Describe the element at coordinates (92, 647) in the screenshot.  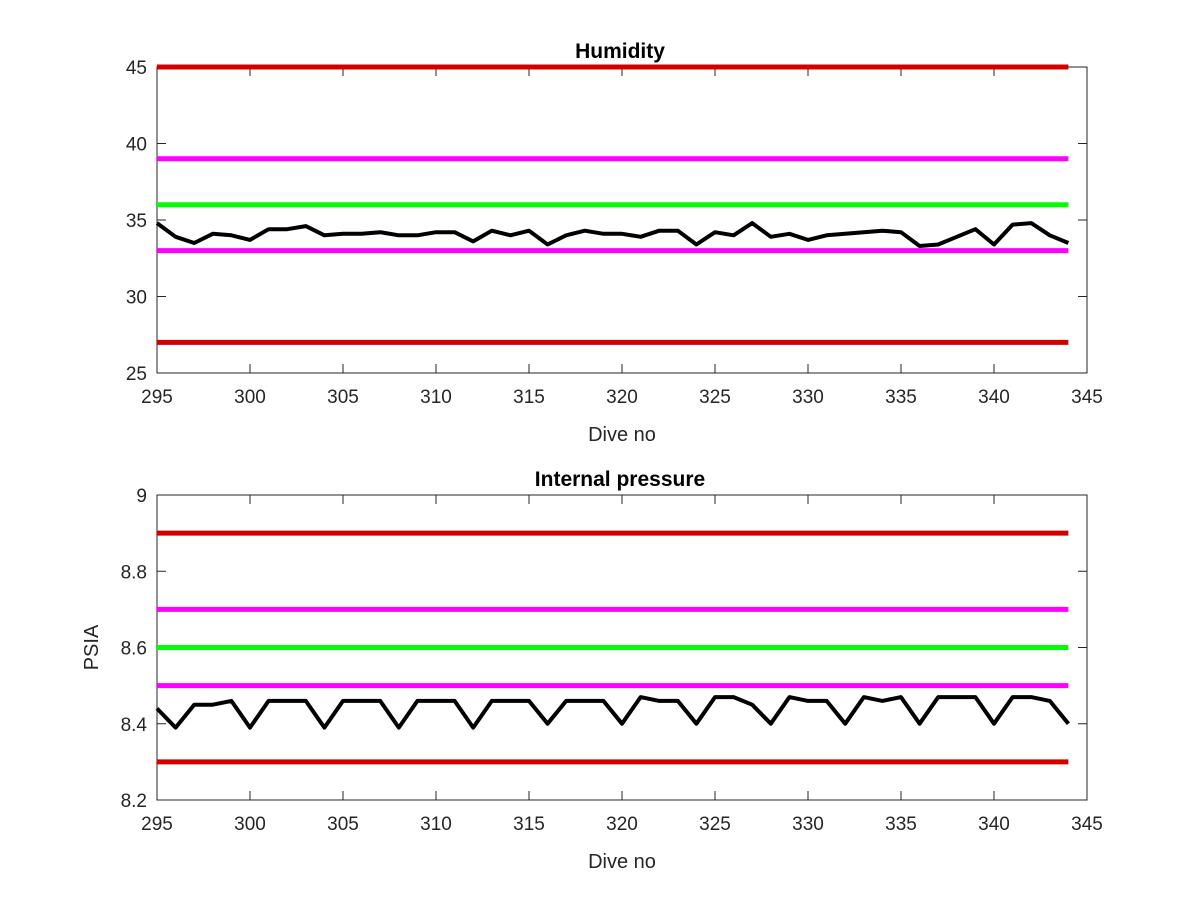
I see `y-axis-label: PSIA` at that location.